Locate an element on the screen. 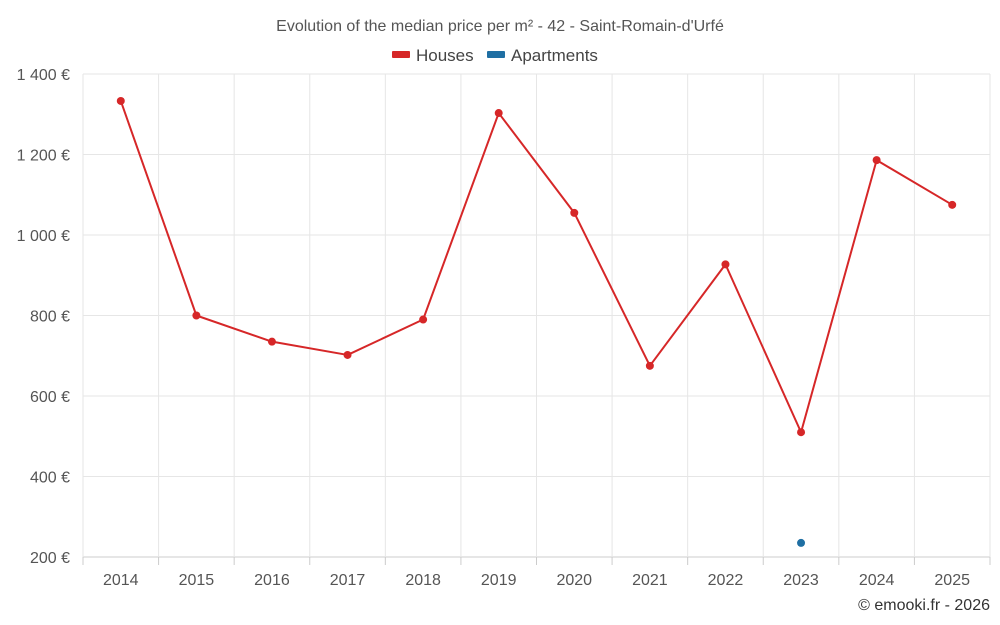 The height and width of the screenshot is (625, 1000). y-tick-label: 800 € is located at coordinates (50, 317).